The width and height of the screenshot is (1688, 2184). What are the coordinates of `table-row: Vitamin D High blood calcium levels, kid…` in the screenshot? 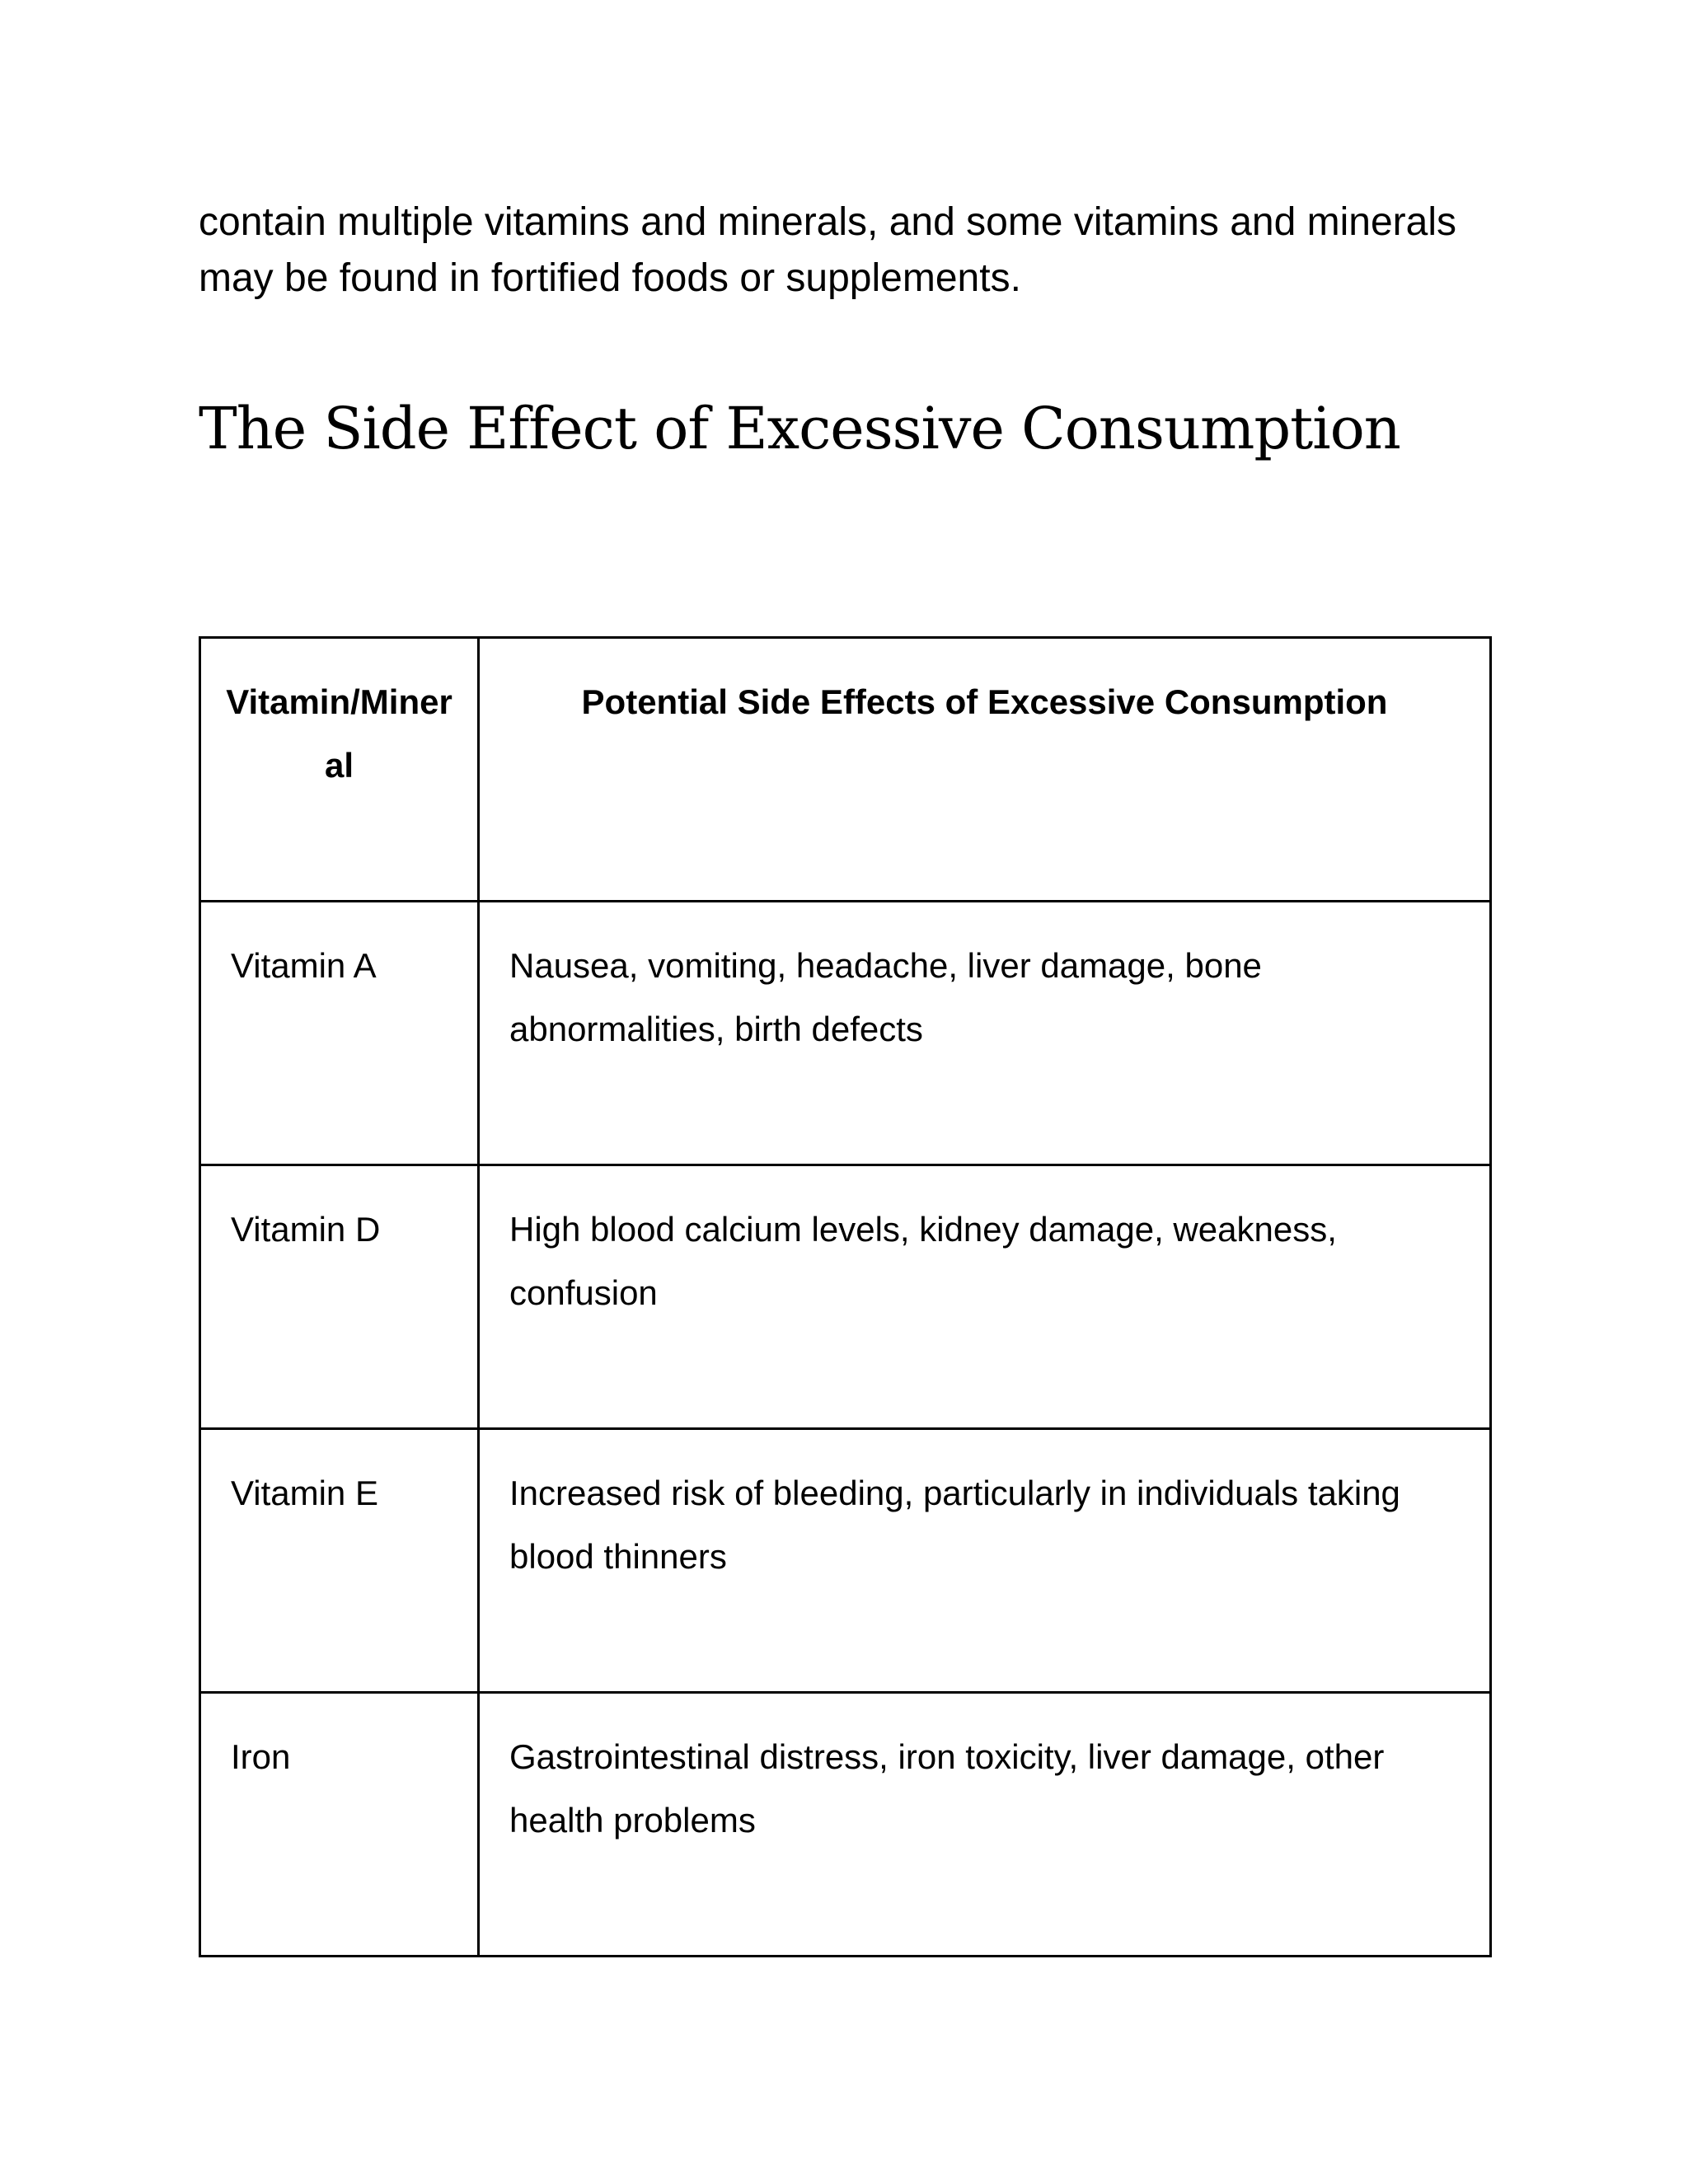 It's located at (845, 1297).